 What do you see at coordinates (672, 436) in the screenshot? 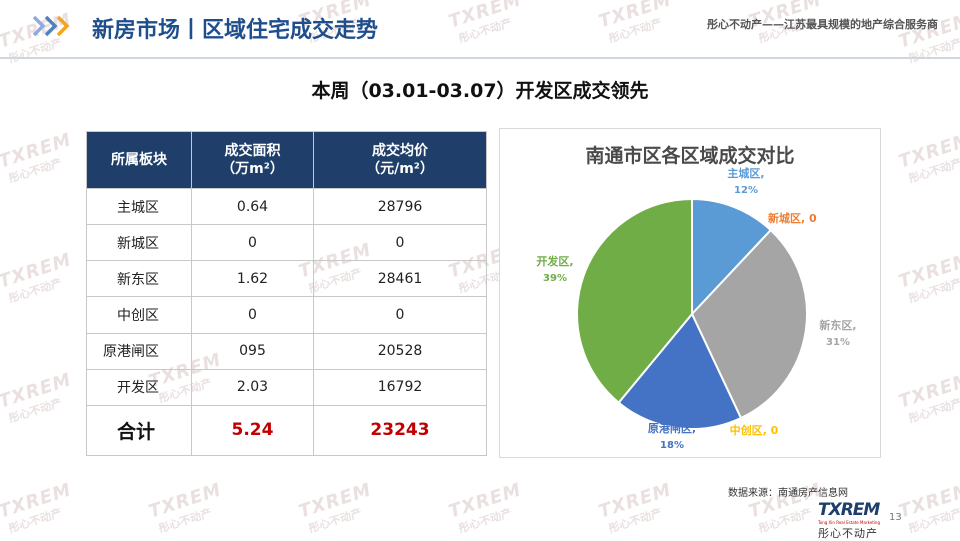
I see `pie-data-label: 原港闸区, 18%` at bounding box center [672, 436].